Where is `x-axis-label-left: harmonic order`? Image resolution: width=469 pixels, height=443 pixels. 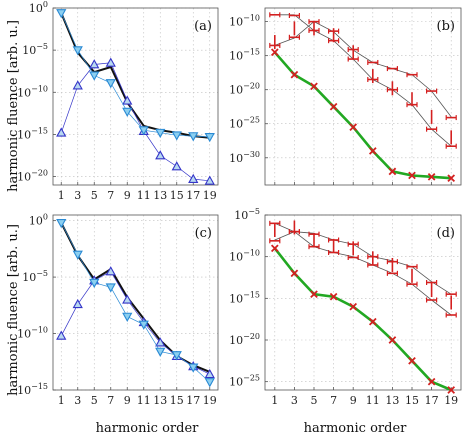
x-axis-label-left: harmonic order is located at coordinates (147, 428).